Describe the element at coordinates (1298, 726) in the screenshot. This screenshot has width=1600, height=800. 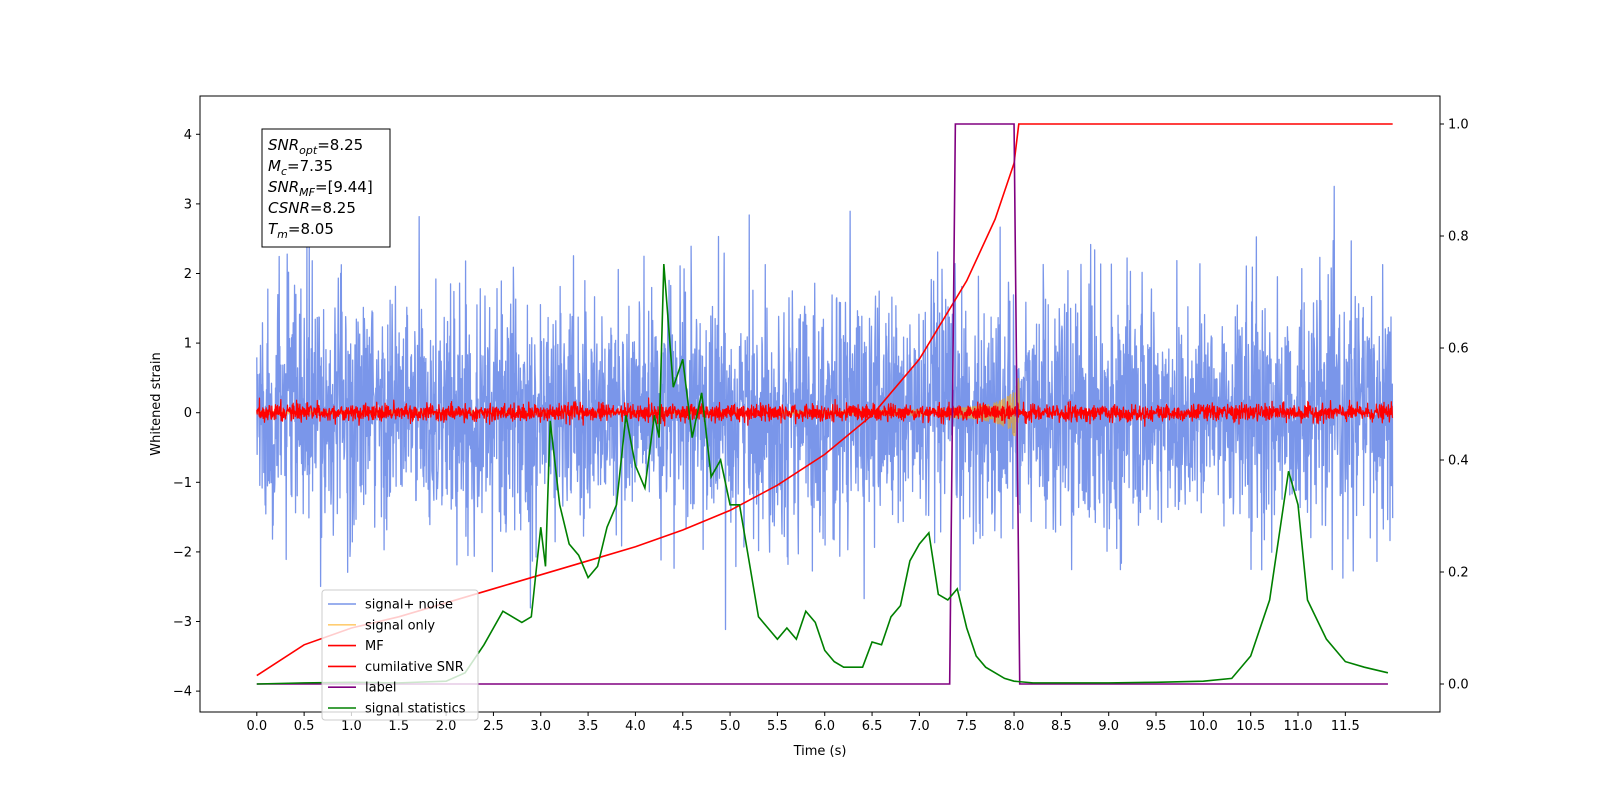
I see `x-tick-label: 11.0` at that location.